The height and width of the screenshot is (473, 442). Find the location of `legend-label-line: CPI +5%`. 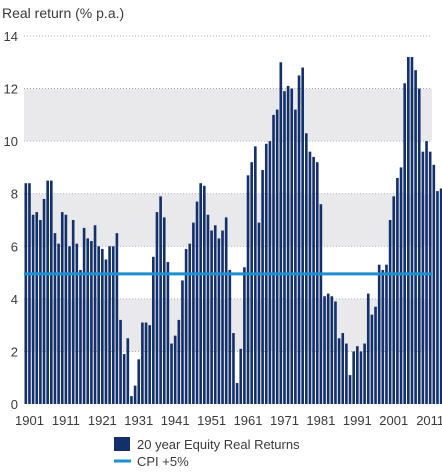

legend-label-line: CPI +5% is located at coordinates (163, 461).